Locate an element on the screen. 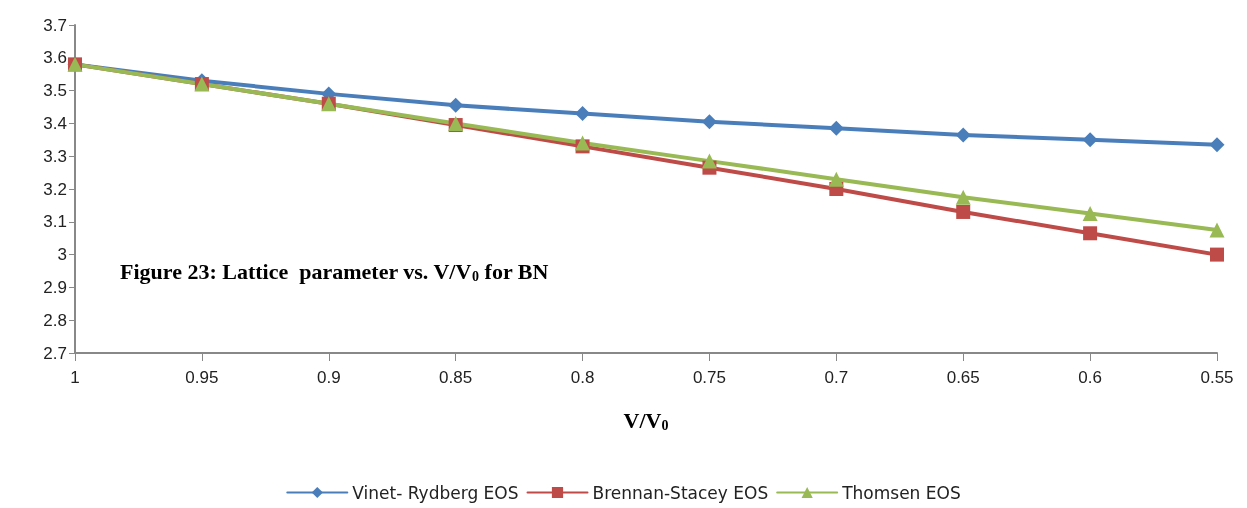 This screenshot has width=1247, height=508. y-tick-label: 3.4 is located at coordinates (55, 123).